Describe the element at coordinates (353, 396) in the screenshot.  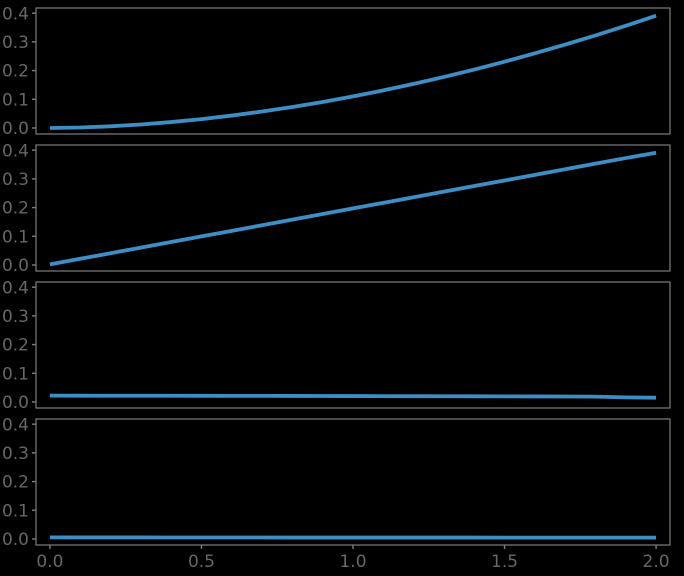
I see `line-series` at that location.